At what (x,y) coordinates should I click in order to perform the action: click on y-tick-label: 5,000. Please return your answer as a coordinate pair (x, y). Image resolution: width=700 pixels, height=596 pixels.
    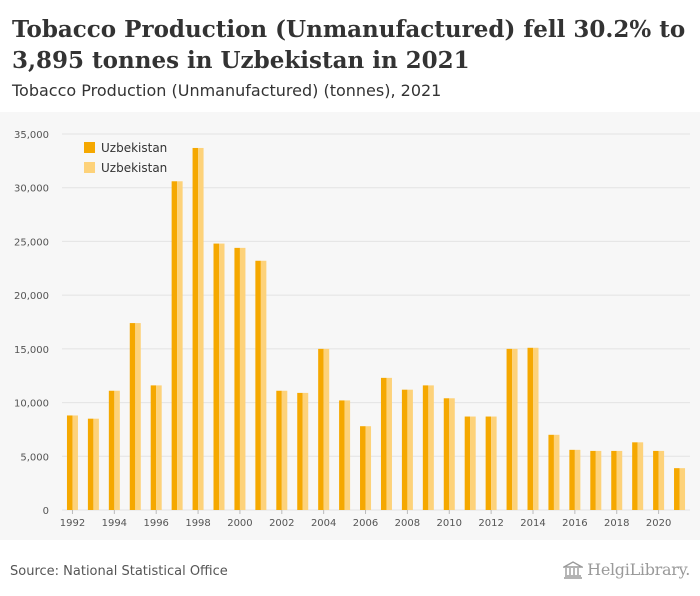
    Looking at the image, I should click on (34, 457).